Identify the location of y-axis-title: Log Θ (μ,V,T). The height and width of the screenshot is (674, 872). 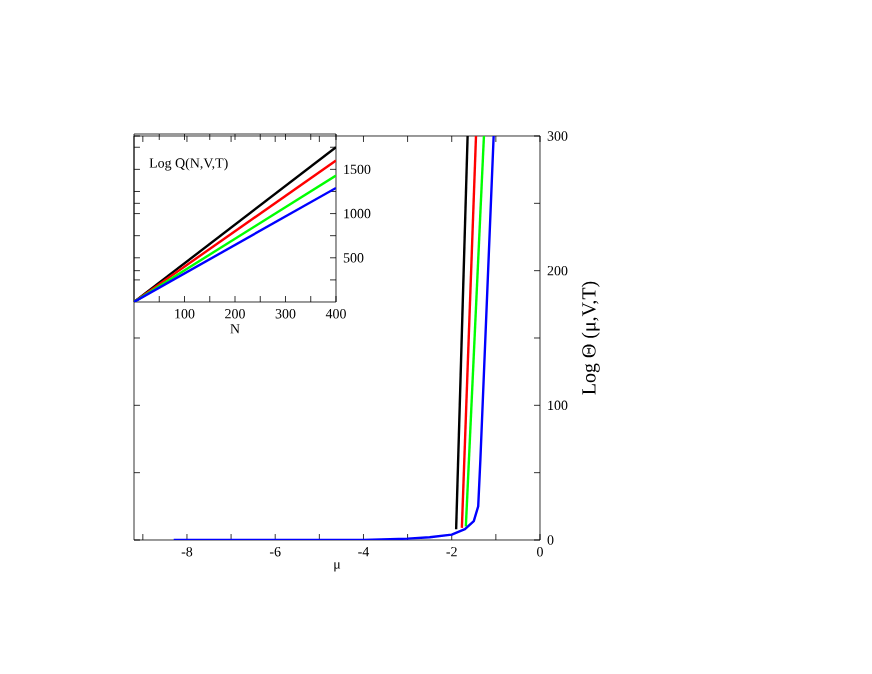
(590, 338).